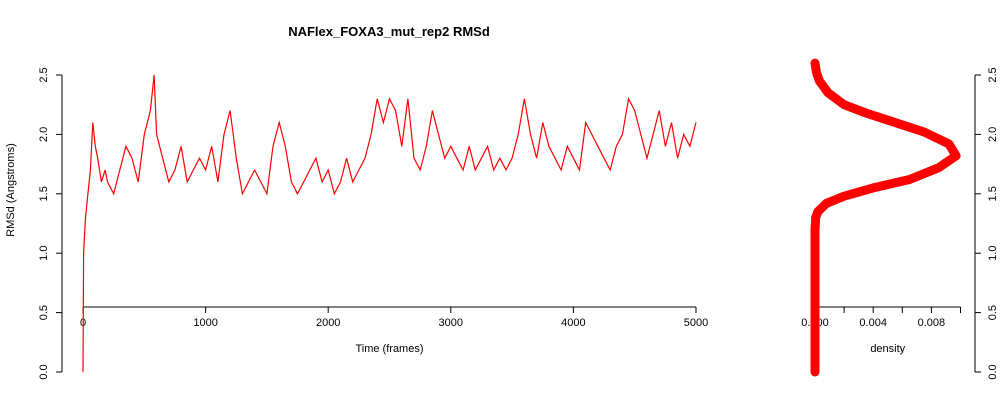  What do you see at coordinates (44, 371) in the screenshot?
I see `main-y-tick-label: 0.0` at bounding box center [44, 371].